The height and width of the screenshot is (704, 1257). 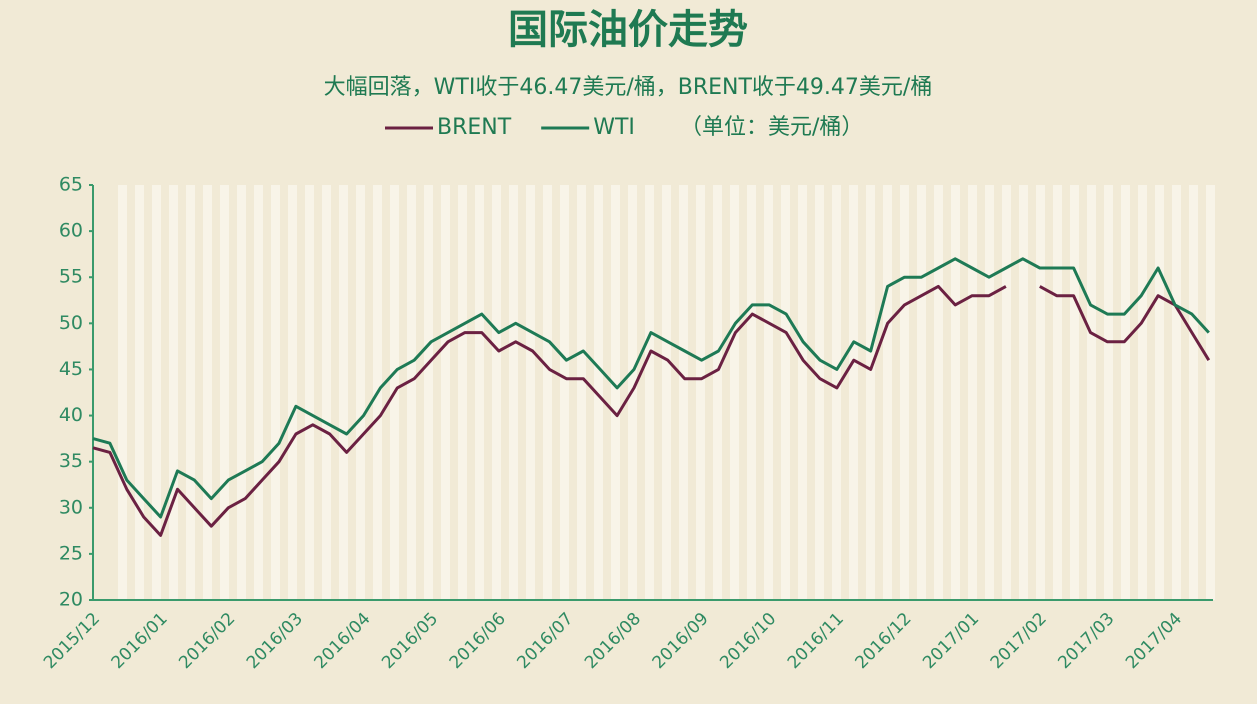 I want to click on x-tick-label: 2016/07, so click(x=545, y=641).